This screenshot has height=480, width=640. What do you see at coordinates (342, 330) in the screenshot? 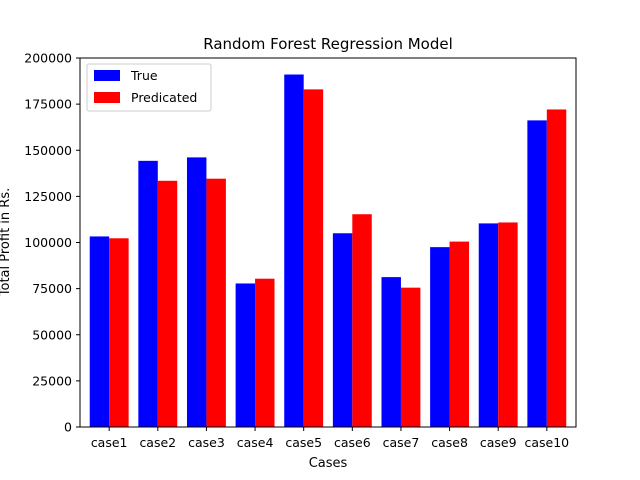
I see `bar-true-case6` at bounding box center [342, 330].